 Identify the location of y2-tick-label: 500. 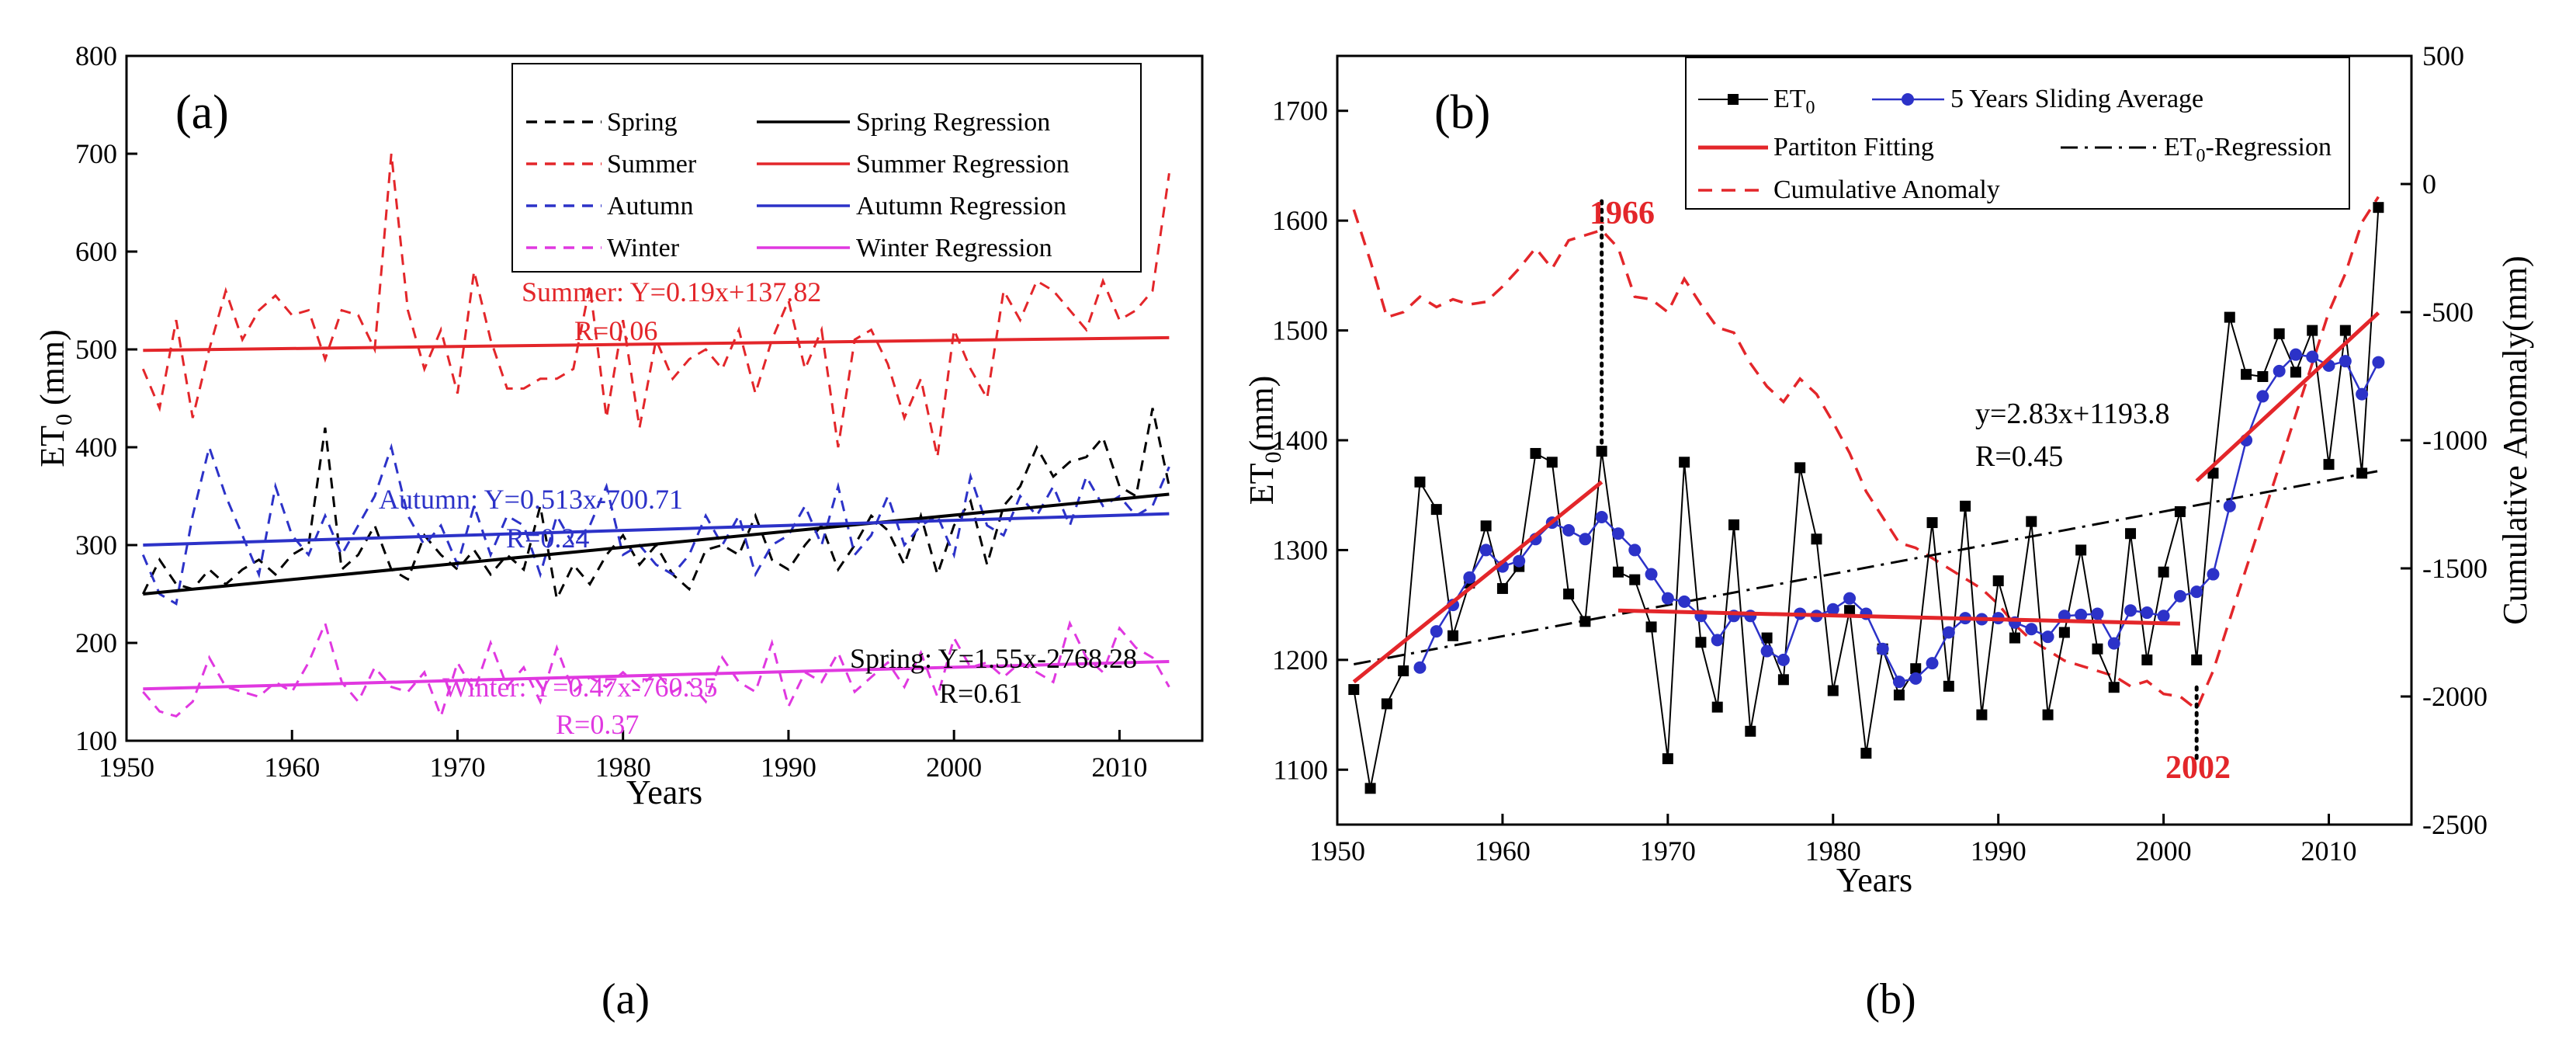
(2443, 55).